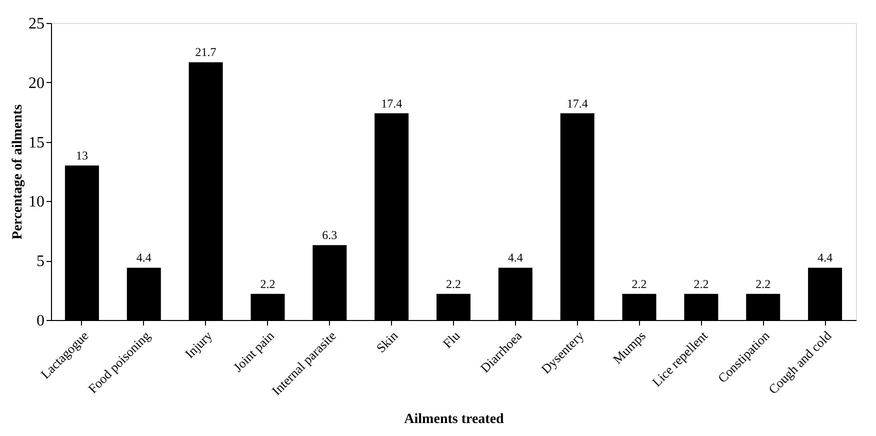 The height and width of the screenshot is (436, 876). Describe the element at coordinates (36, 83) in the screenshot. I see `y-tick-label: 20` at that location.